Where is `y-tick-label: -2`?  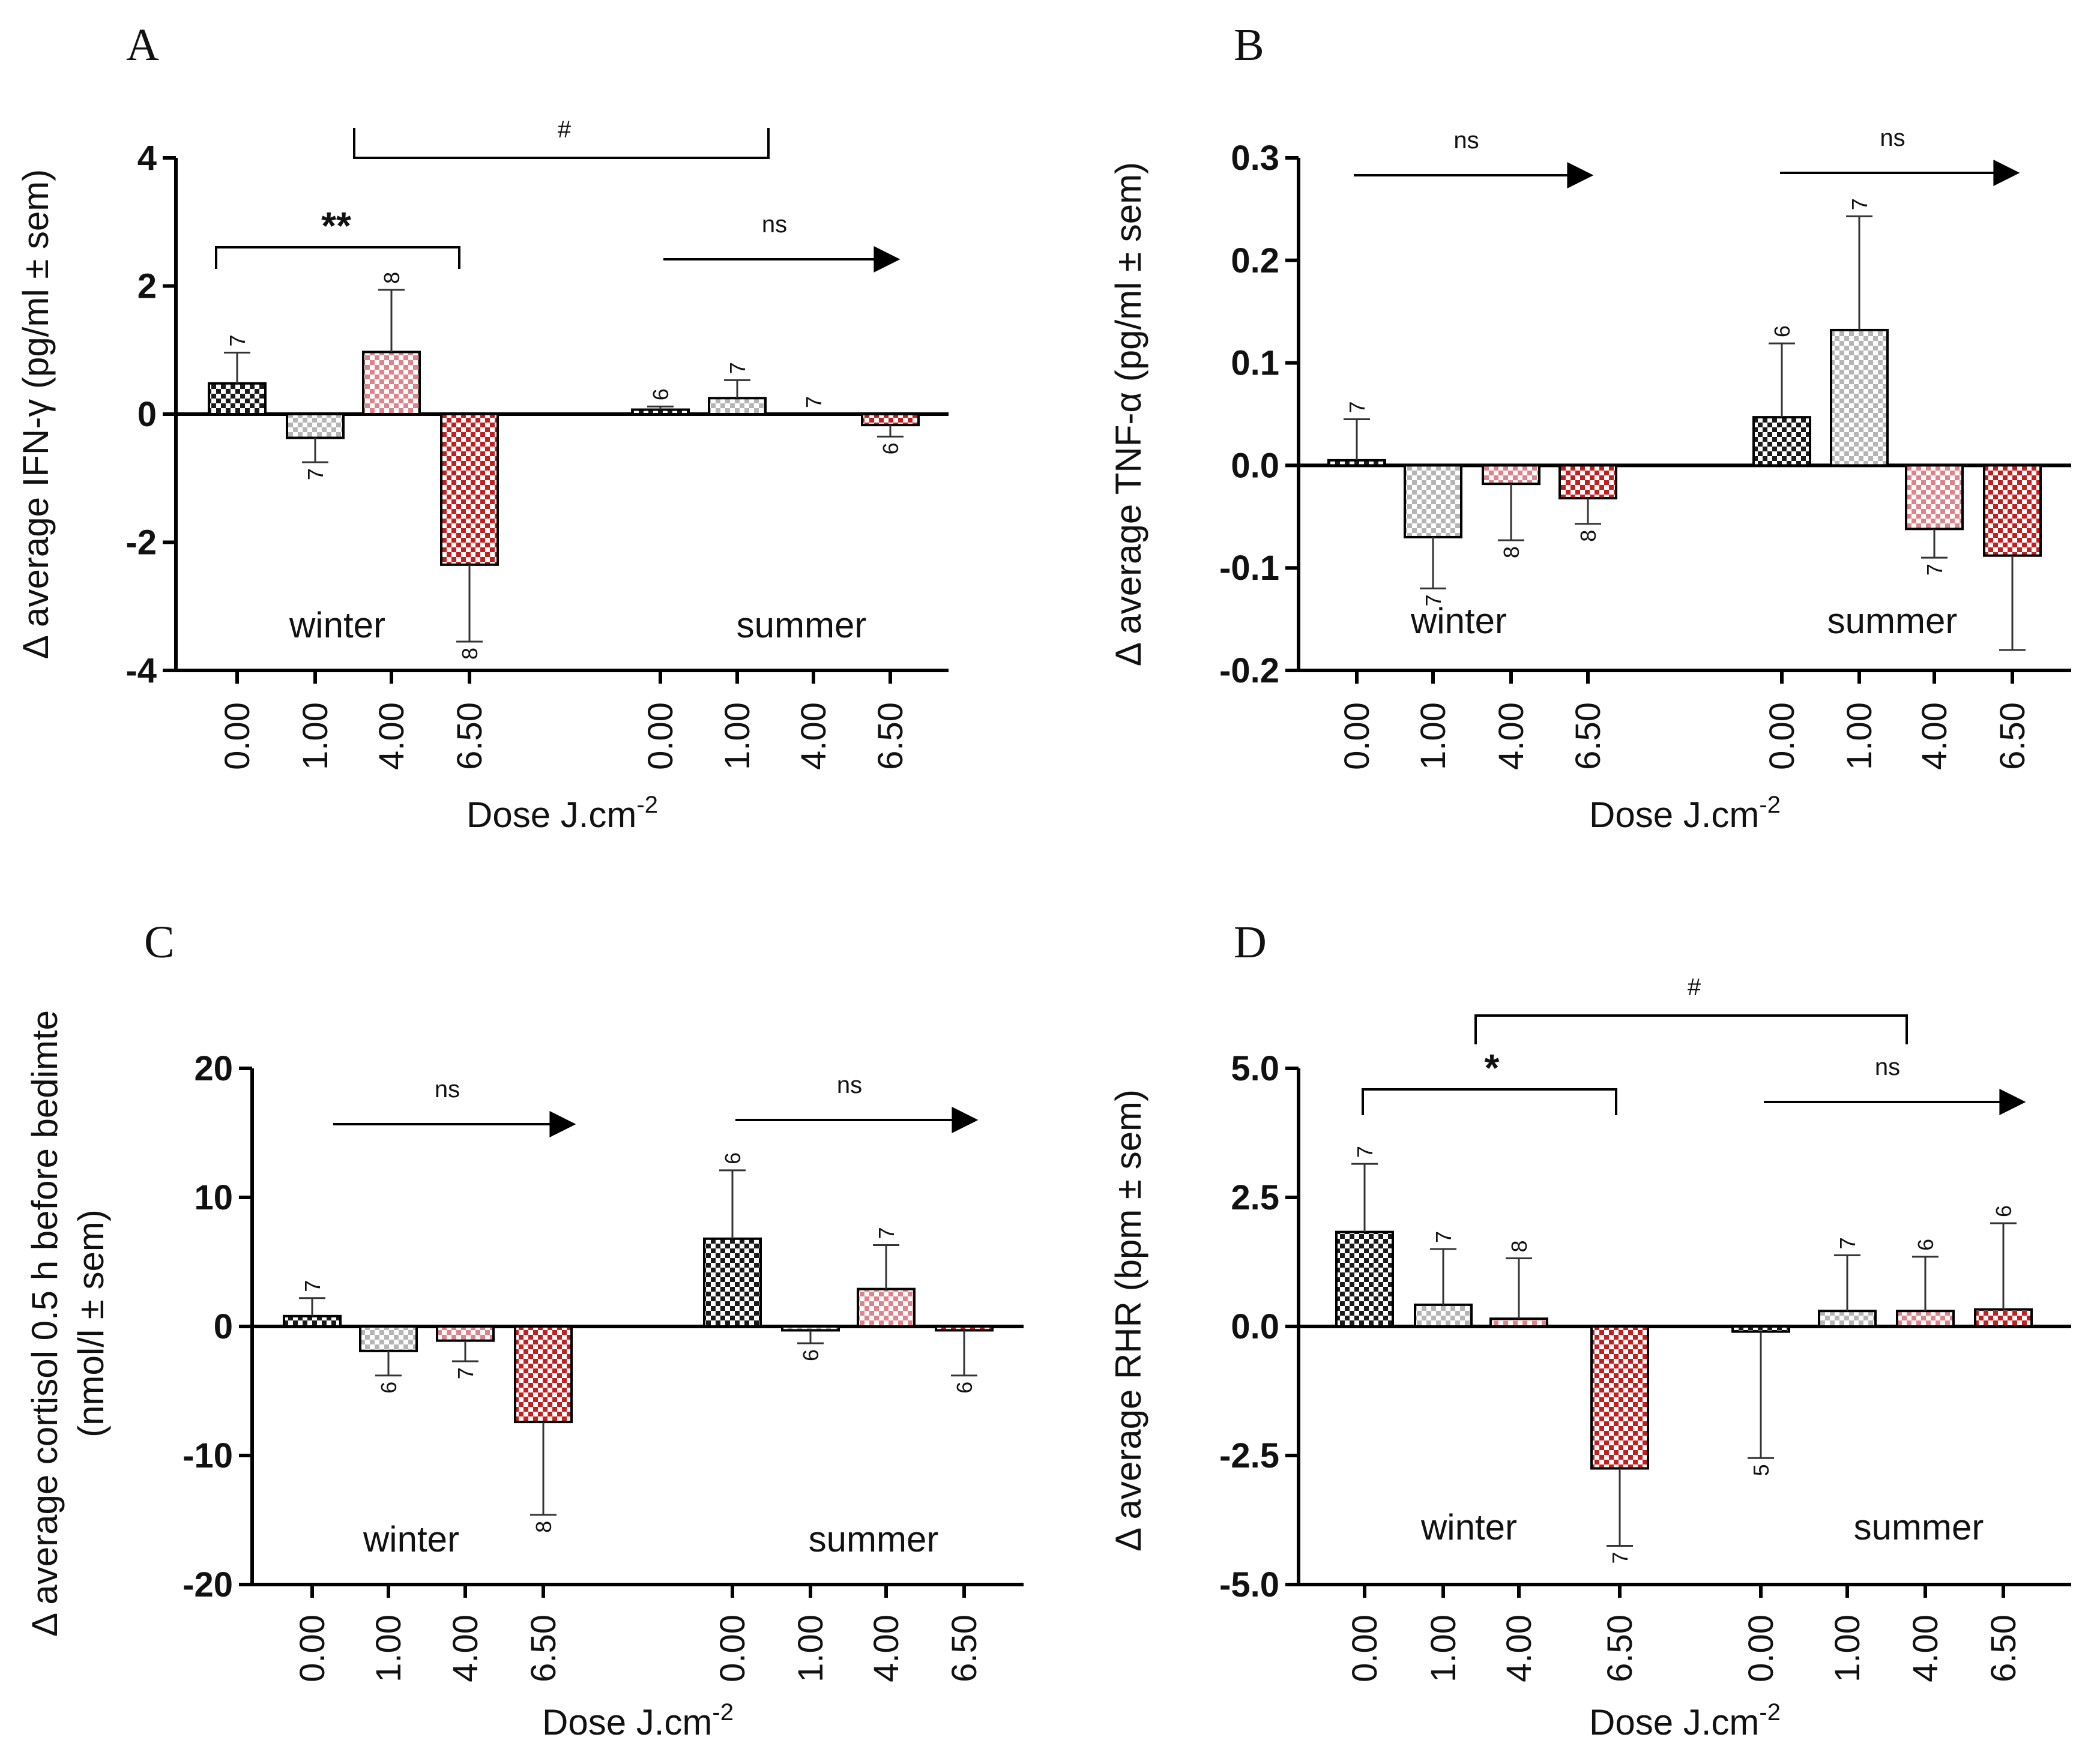
y-tick-label: -2 is located at coordinates (141, 542).